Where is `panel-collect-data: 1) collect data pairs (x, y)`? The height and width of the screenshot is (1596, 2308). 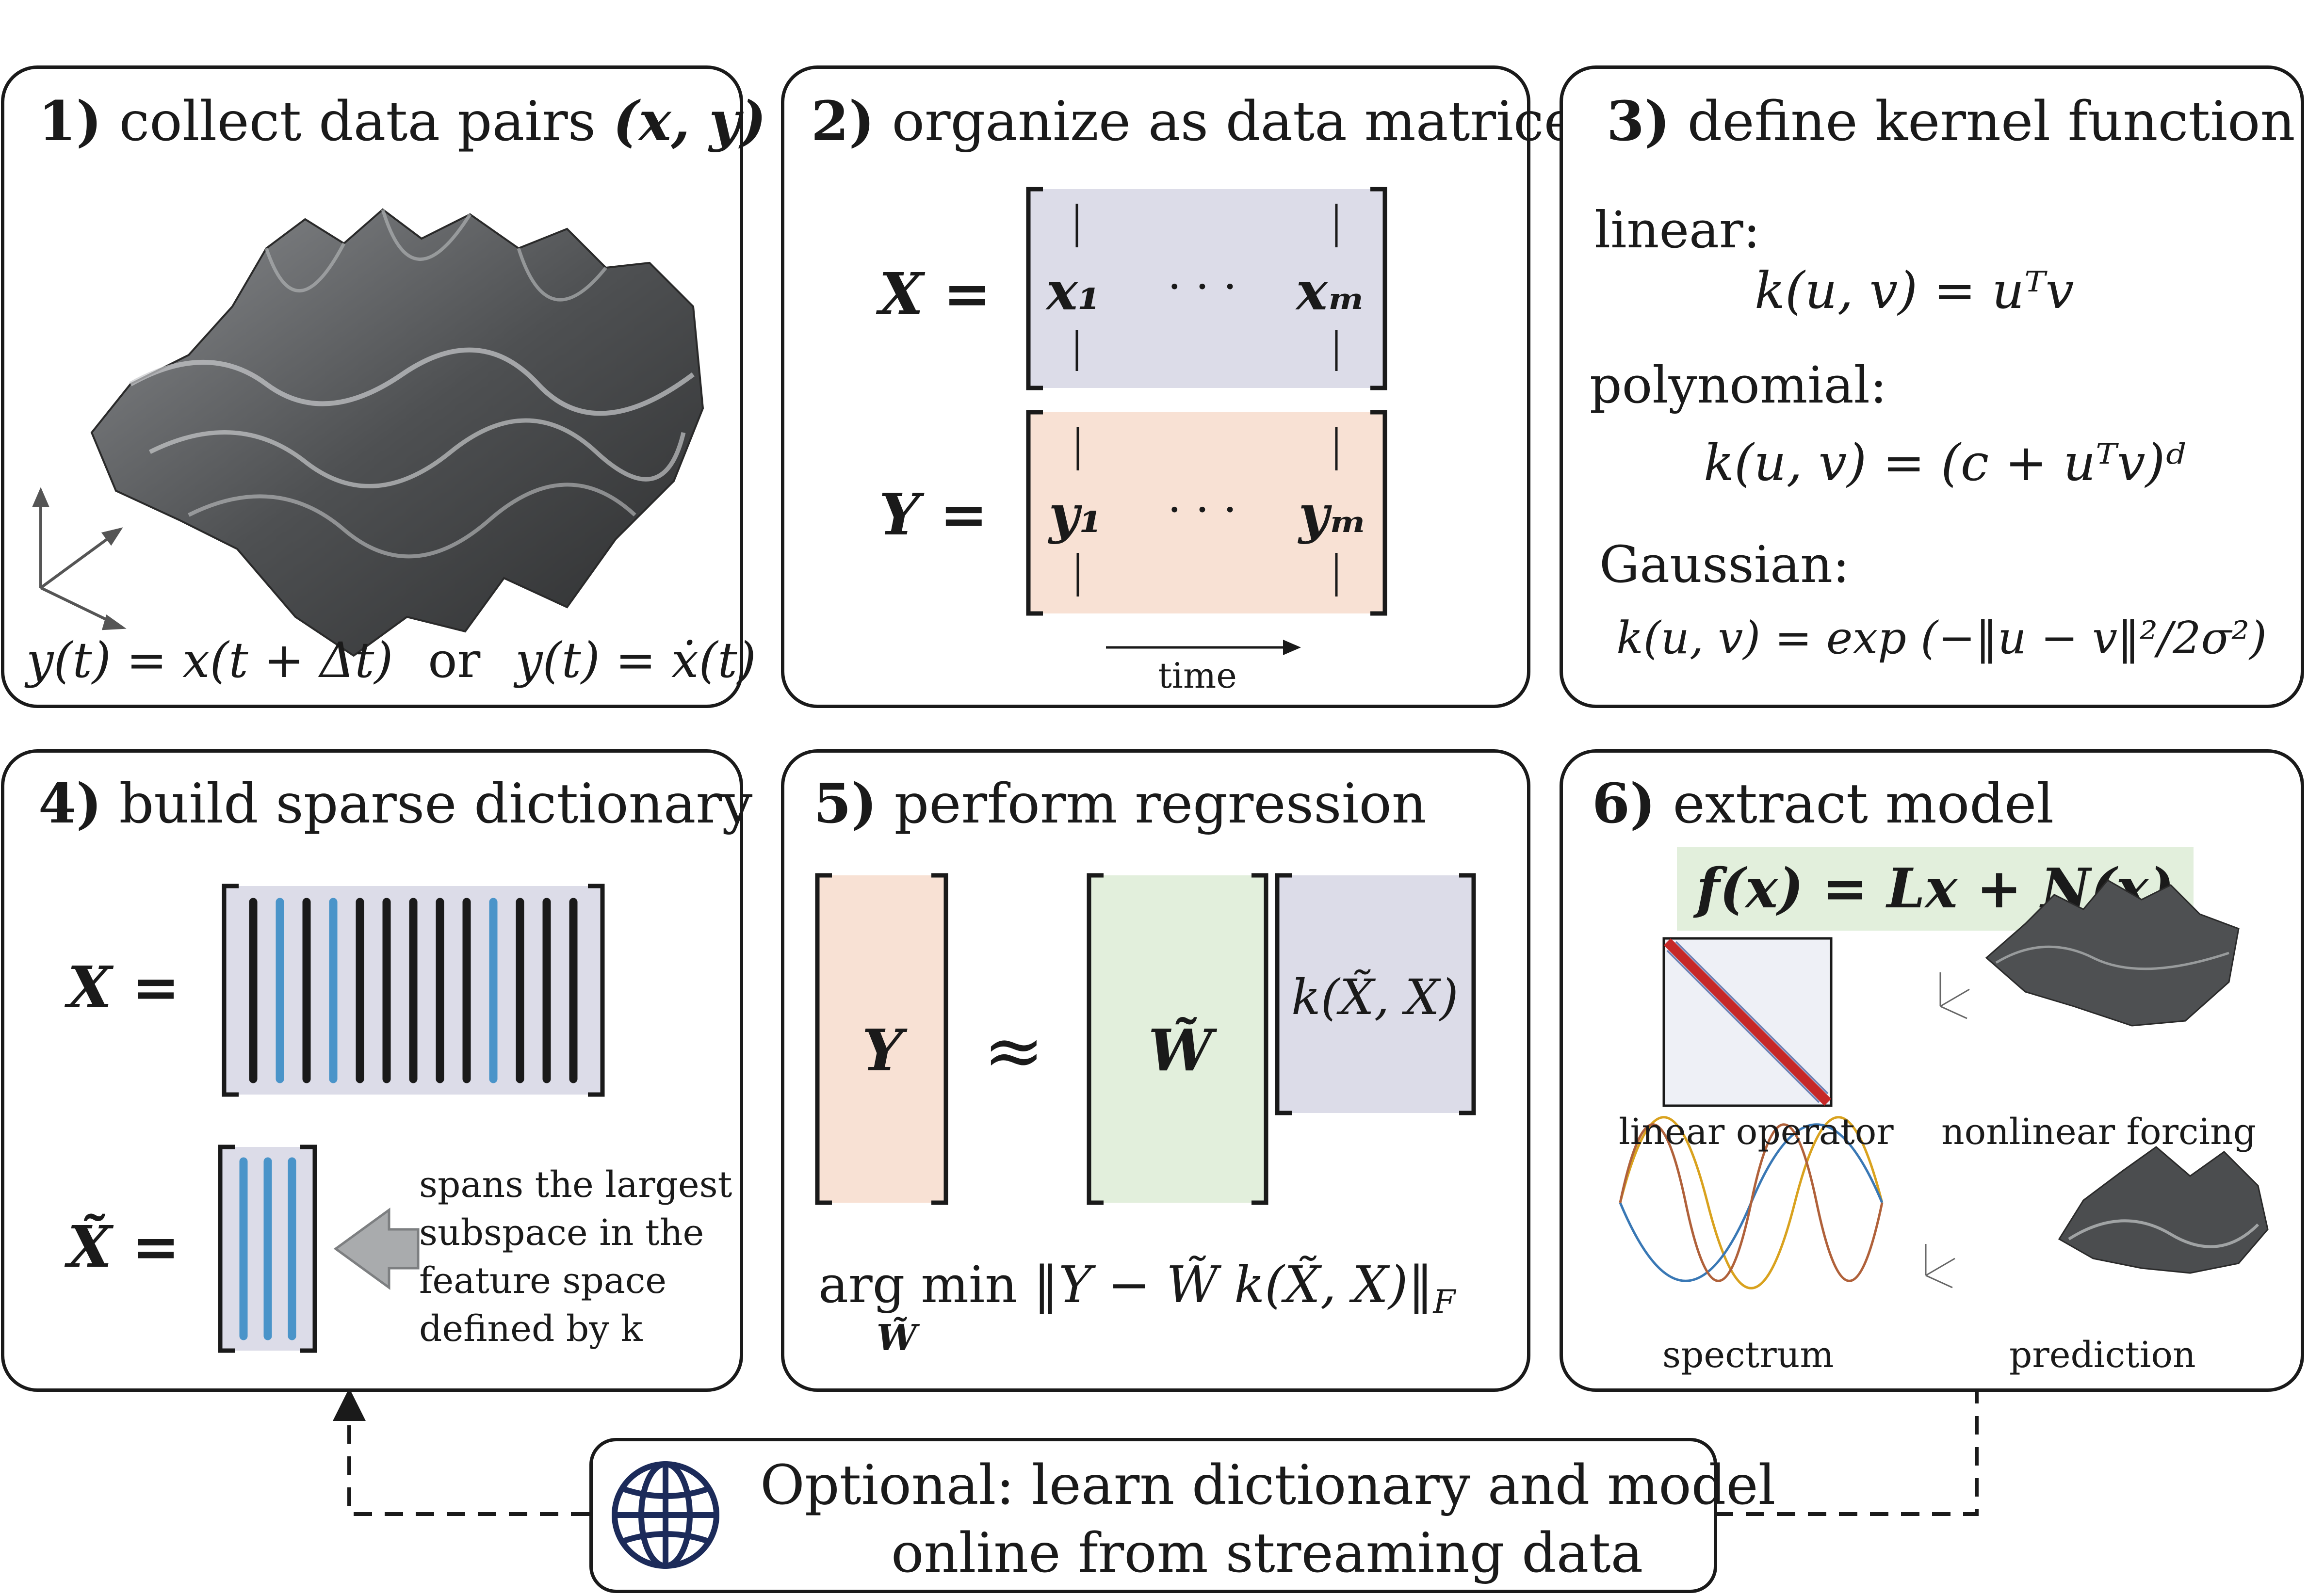
panel-collect-data: 1) collect data pairs (x, y) is located at coordinates (384, 386).